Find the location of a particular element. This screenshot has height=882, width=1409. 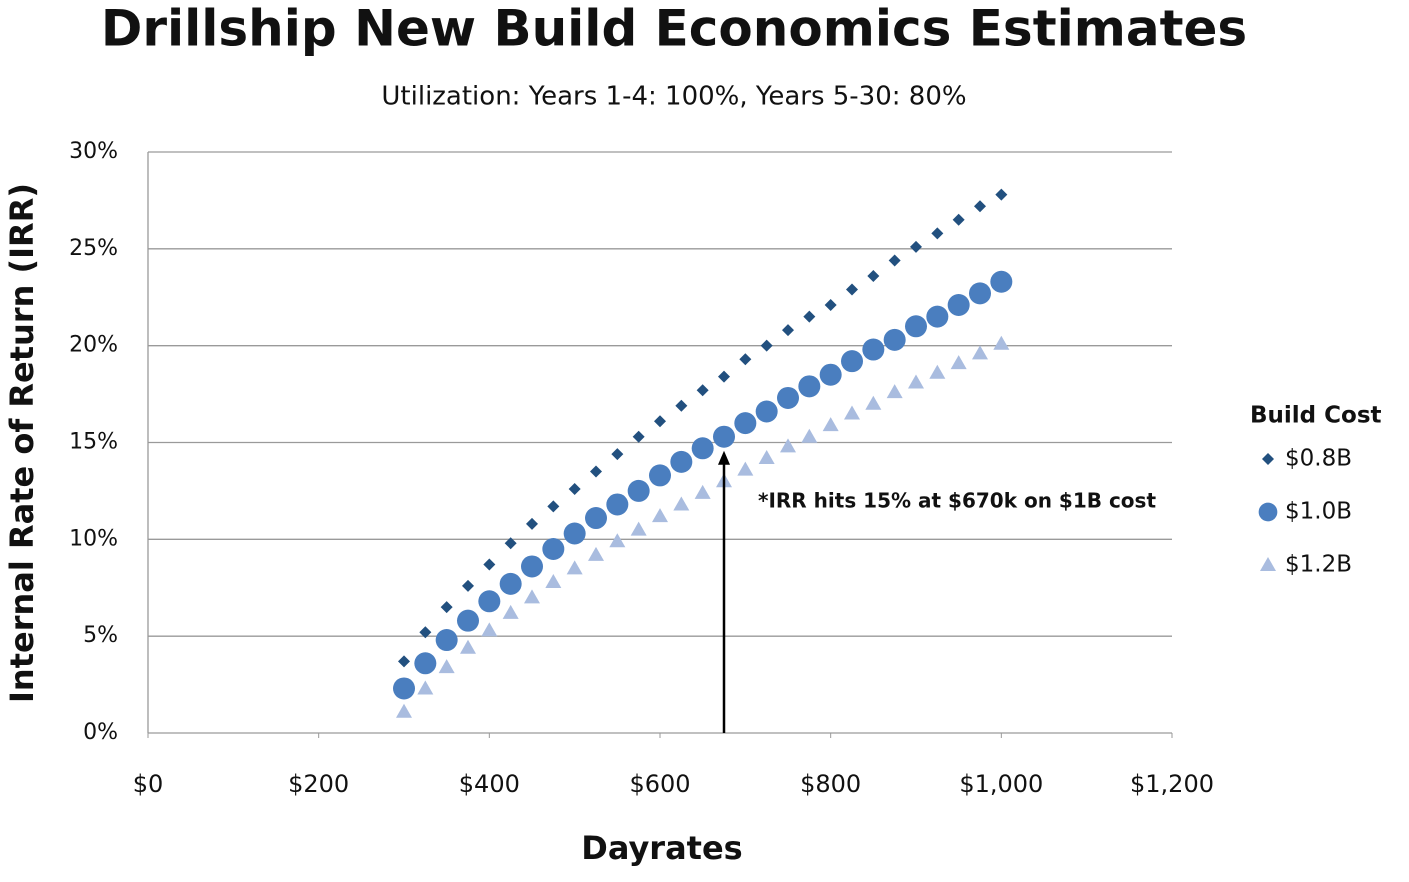

y-tick-label: 25% is located at coordinates (93, 248).